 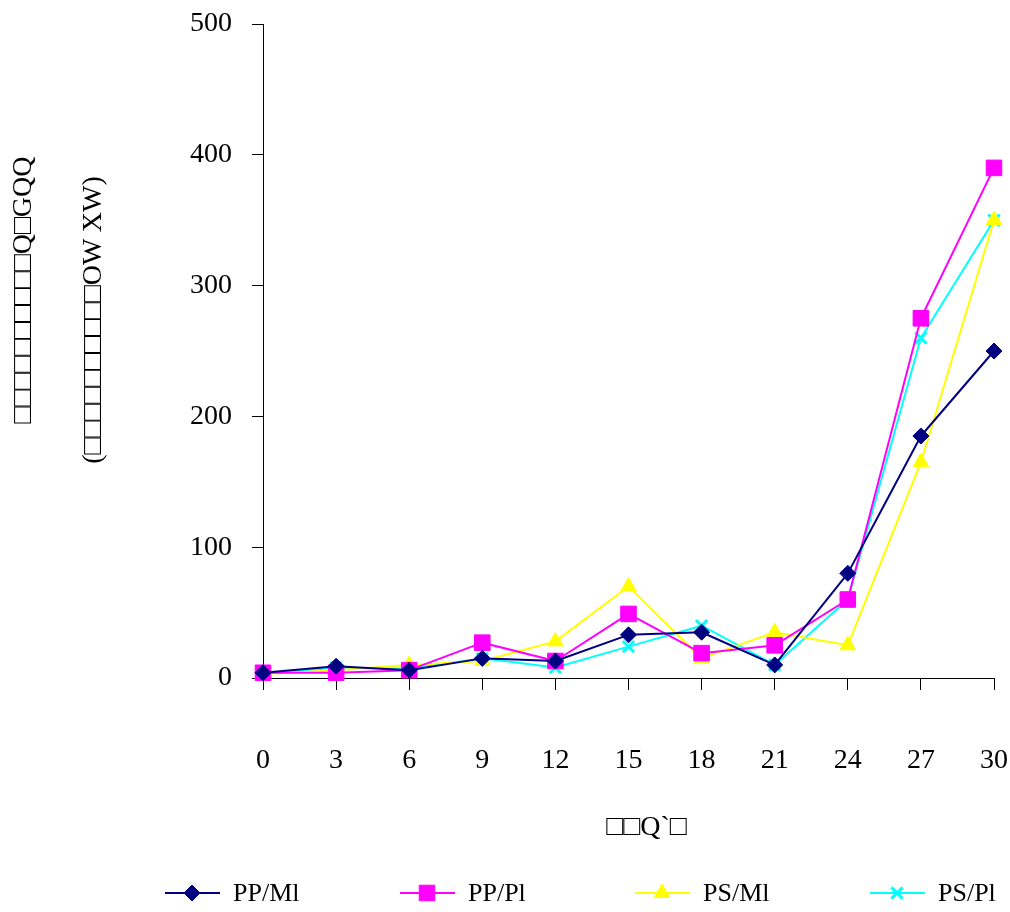 I want to click on y-tick-label: 400, so click(x=211, y=153).